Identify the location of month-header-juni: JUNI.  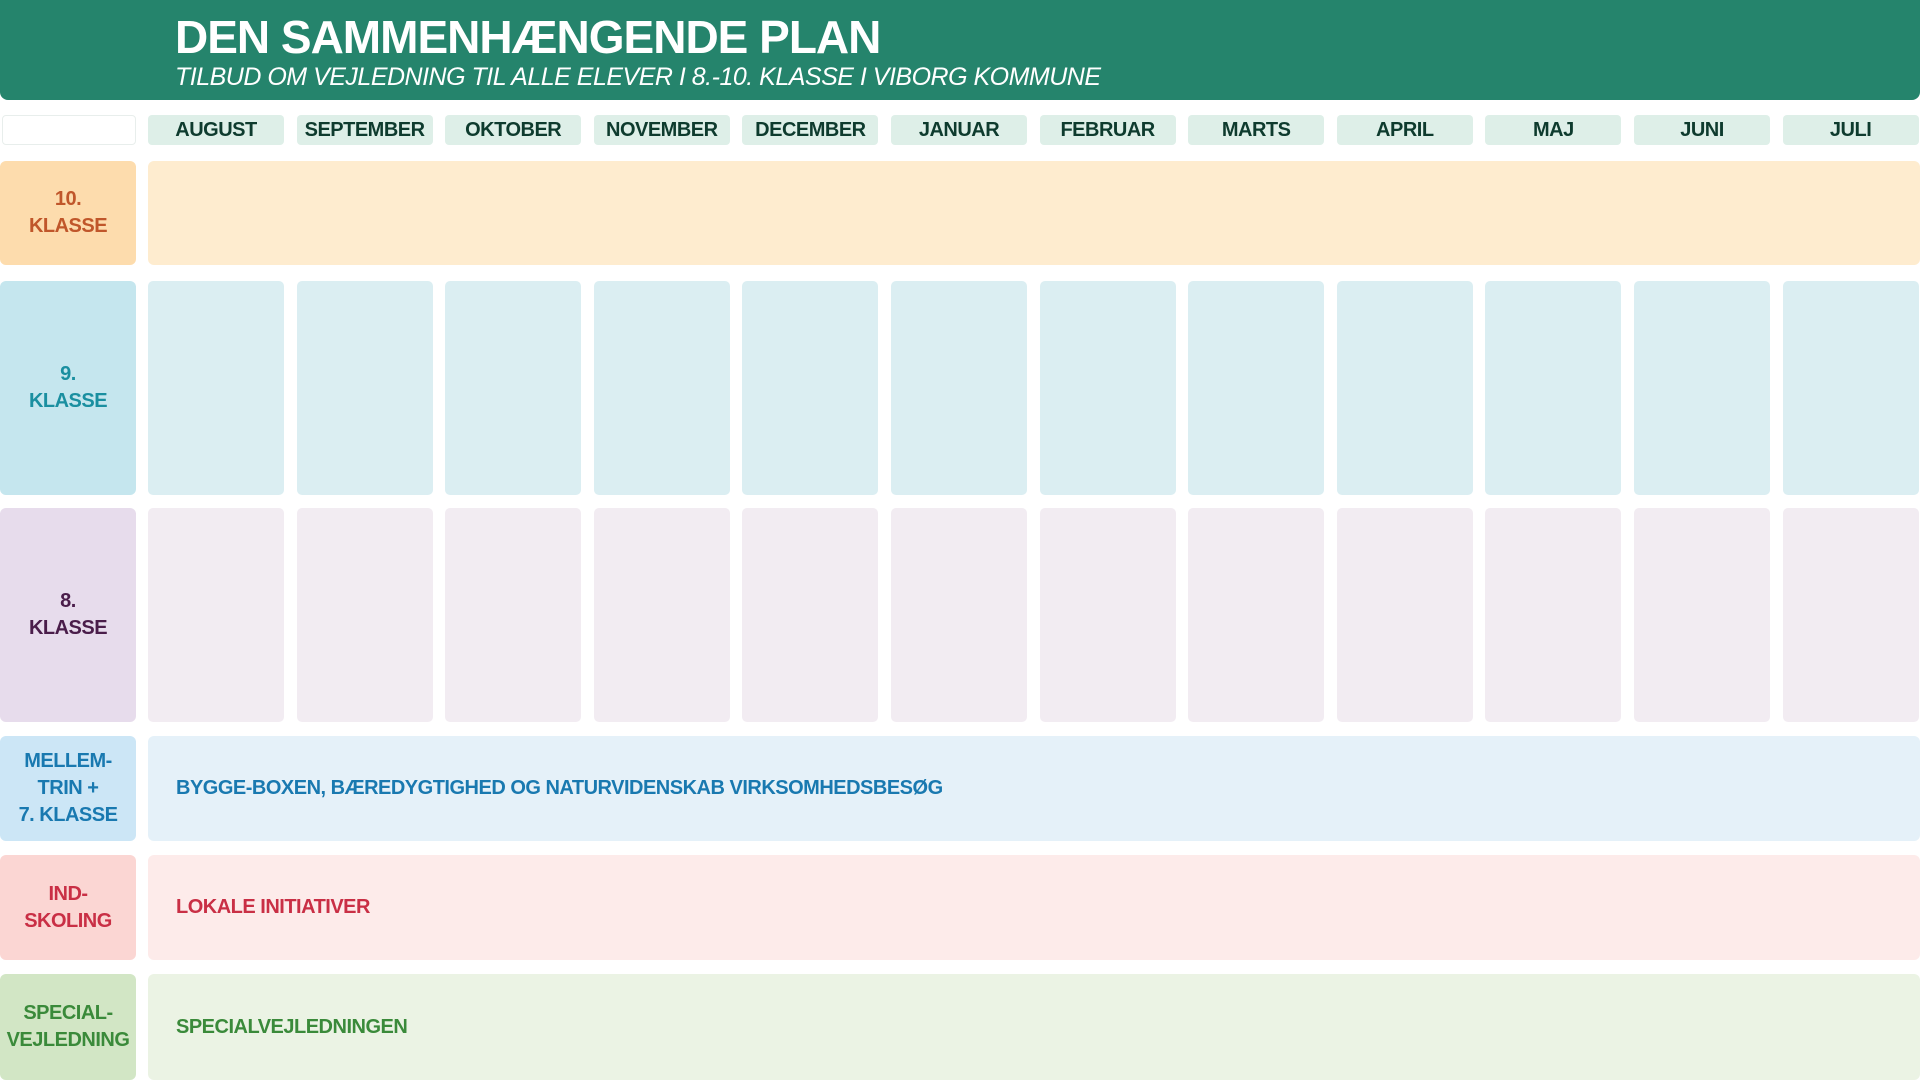
(1702, 130).